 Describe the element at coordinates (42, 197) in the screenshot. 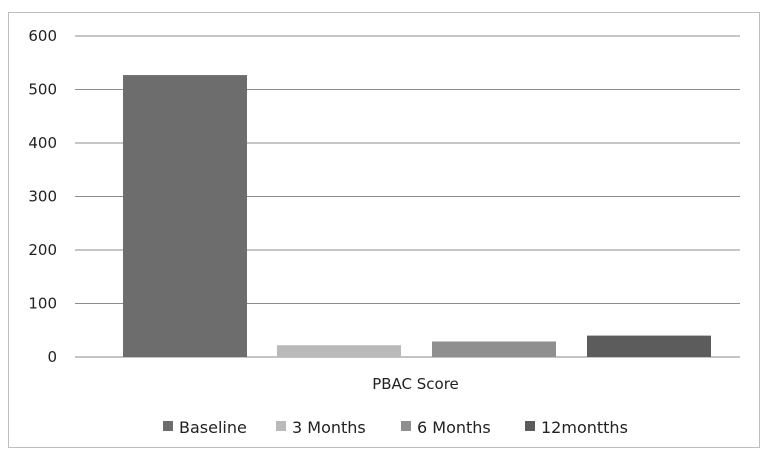

I see `y-tick-label: 300` at that location.